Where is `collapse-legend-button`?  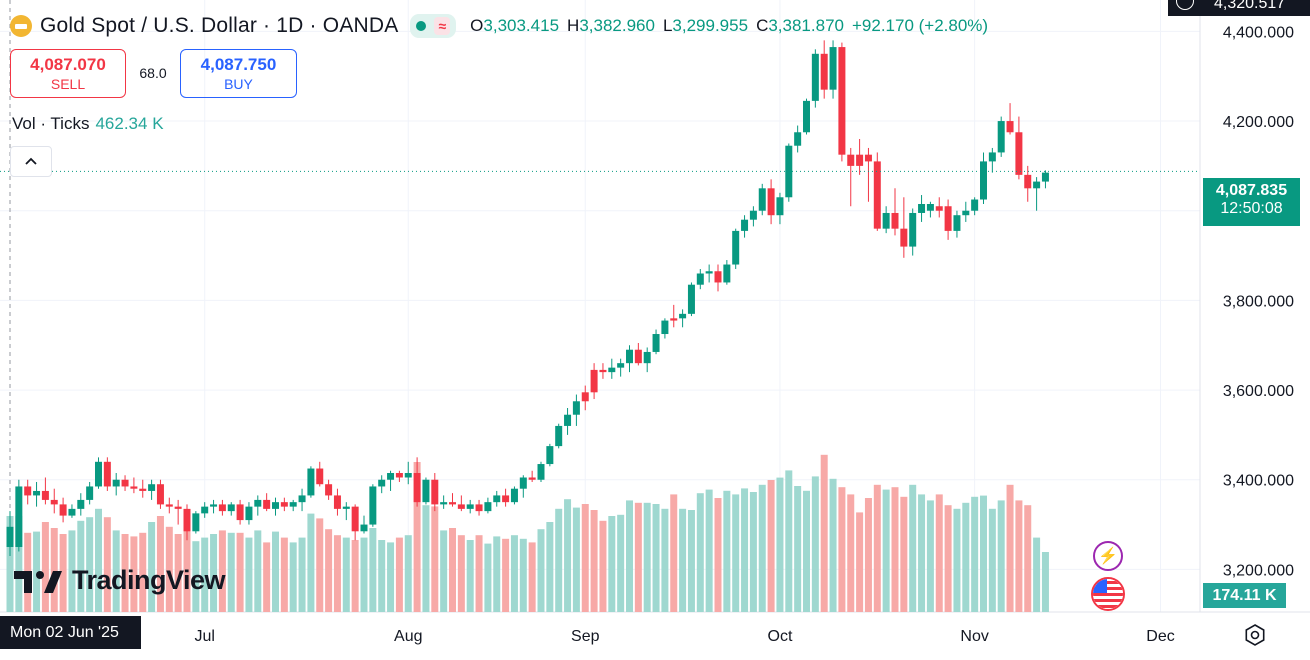
collapse-legend-button is located at coordinates (31, 161).